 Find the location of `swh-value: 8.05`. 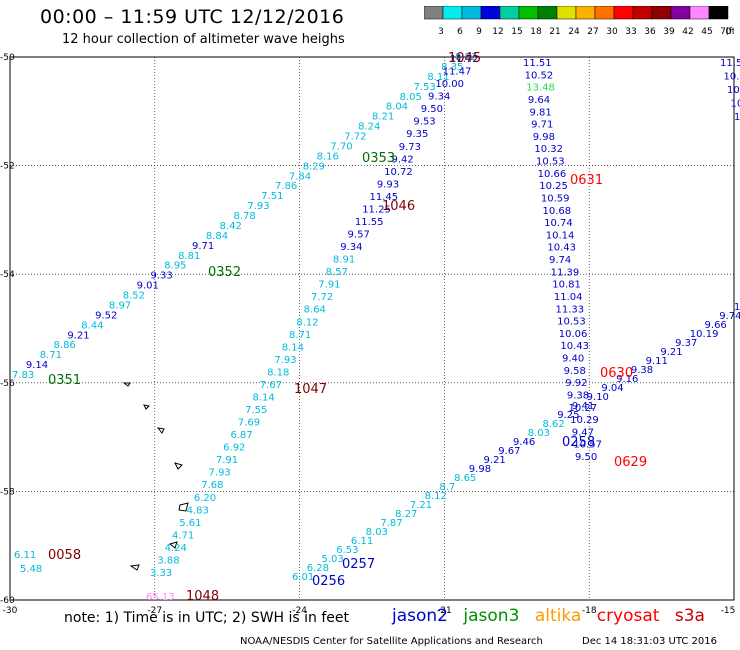

swh-value: 8.05 is located at coordinates (411, 97).